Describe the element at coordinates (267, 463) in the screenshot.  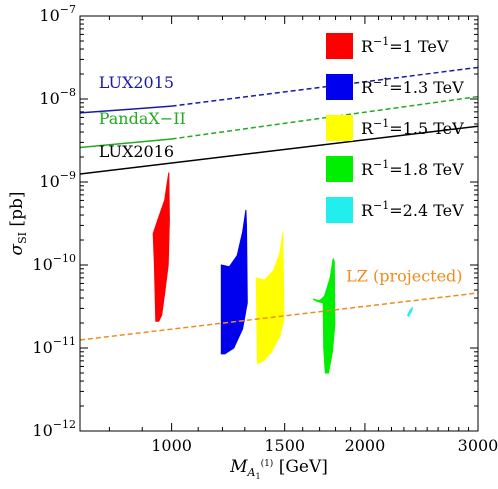
I see `x-axis-label-sup: (1)` at that location.